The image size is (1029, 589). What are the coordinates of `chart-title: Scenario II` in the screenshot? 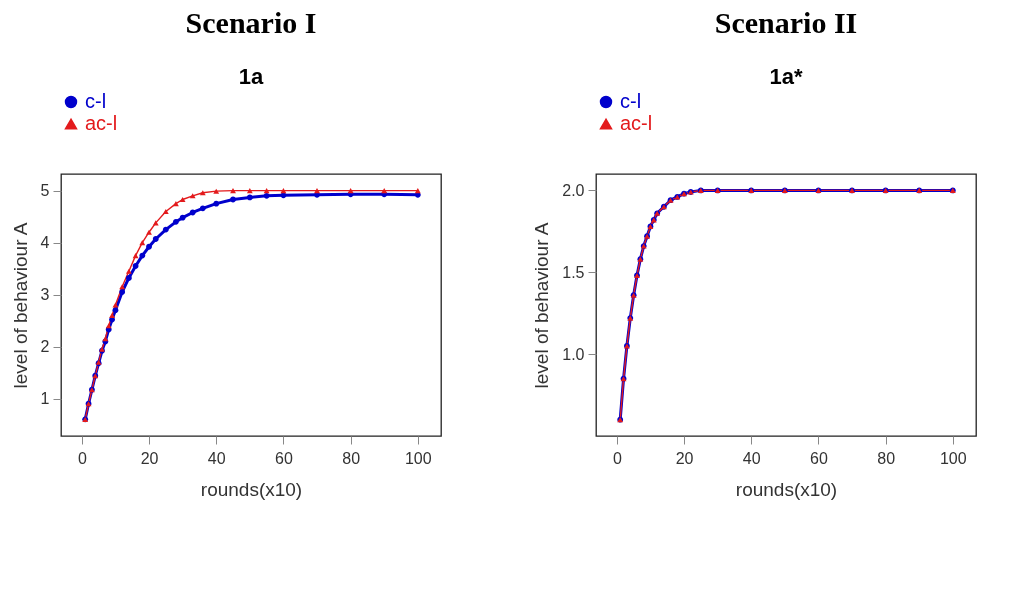 It's located at (786, 22).